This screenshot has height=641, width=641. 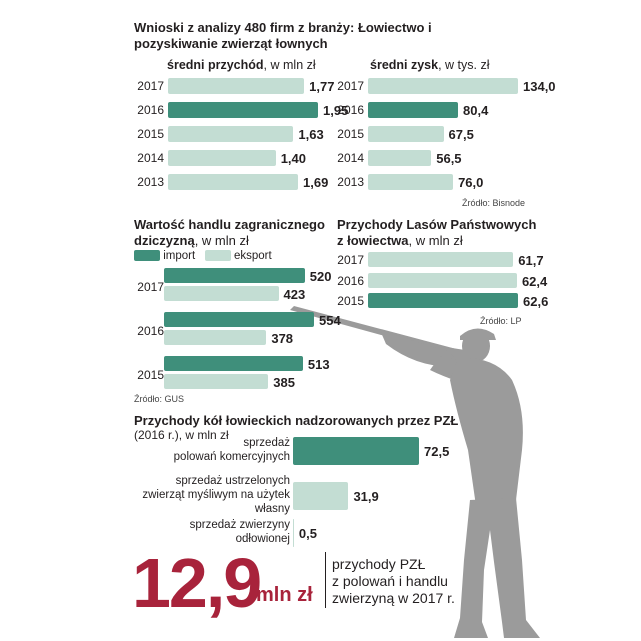 I want to click on profit-chart-heading: średni zysk, w tys. zł, so click(x=430, y=65).